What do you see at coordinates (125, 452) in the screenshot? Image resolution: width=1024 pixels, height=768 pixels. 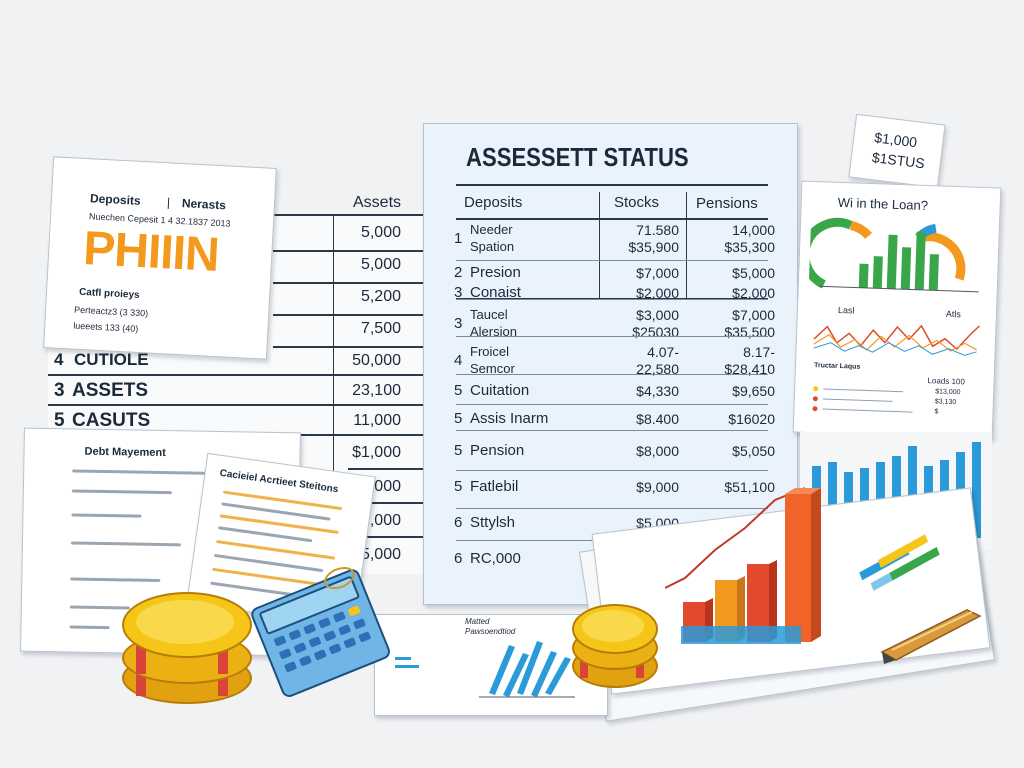 I see `debt-note-title: Debt Mayement` at bounding box center [125, 452].